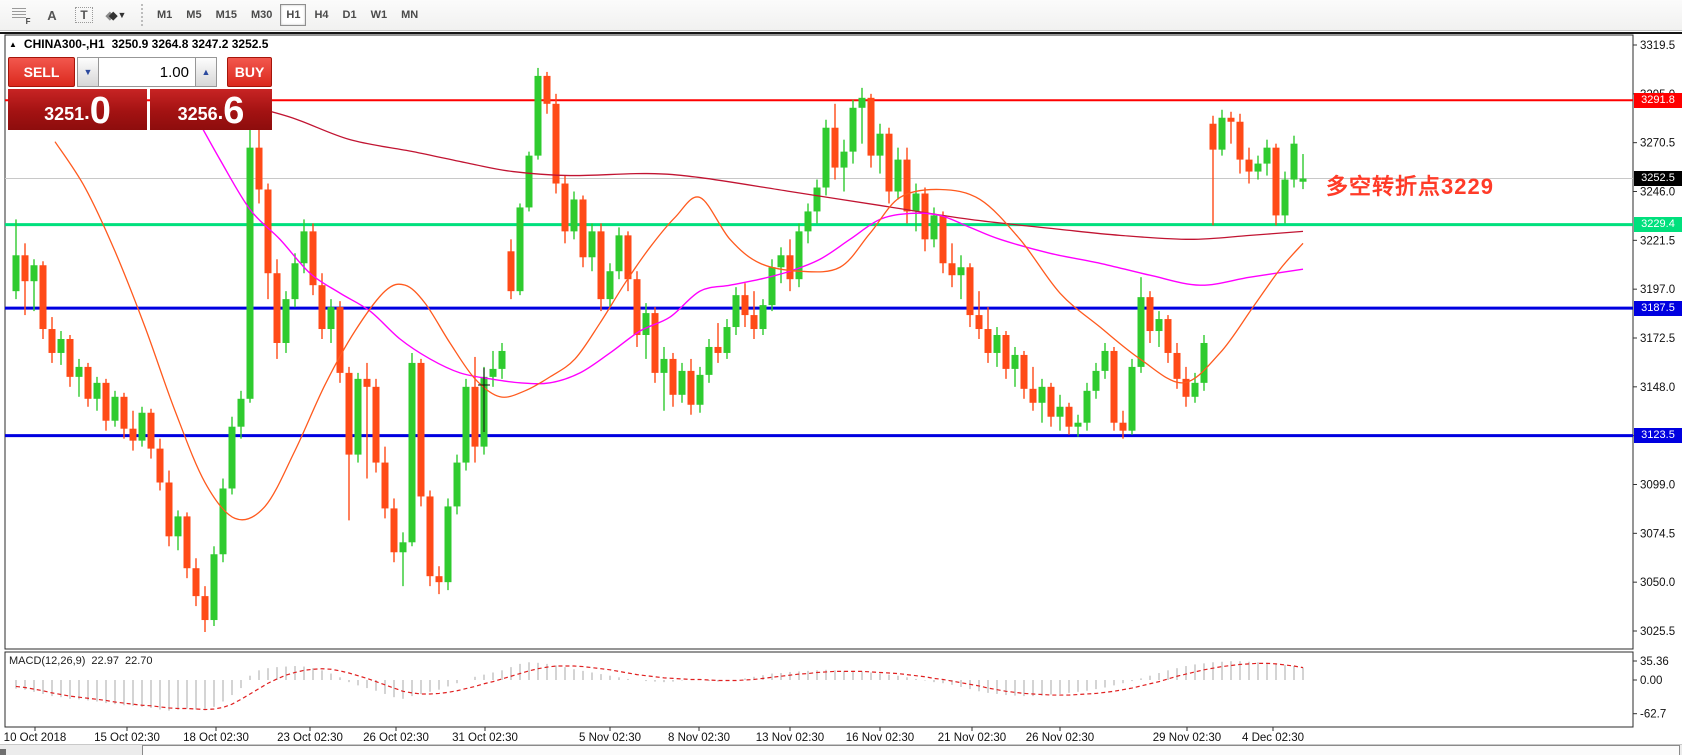 The width and height of the screenshot is (1682, 755). Describe the element at coordinates (1658, 225) in the screenshot. I see `price-line-badge: 3229.4` at that location.